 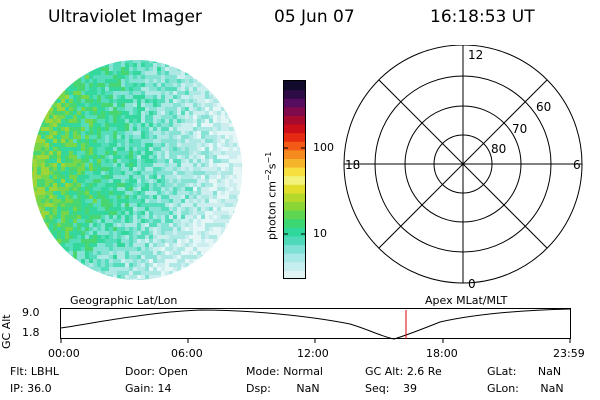 What do you see at coordinates (284, 371) in the screenshot?
I see `info-mode: Mode: Normal` at bounding box center [284, 371].